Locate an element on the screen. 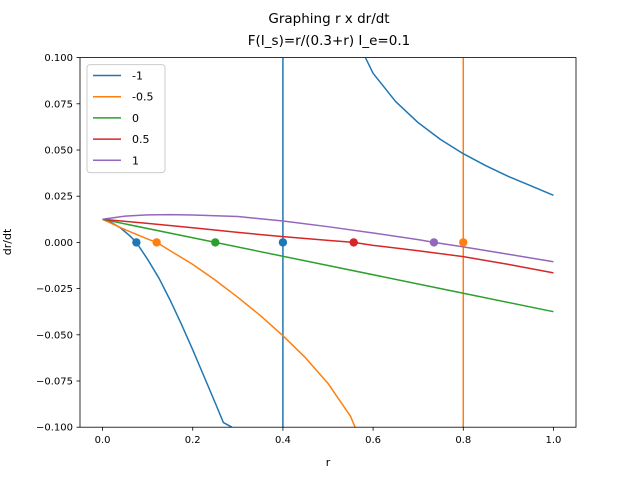 The height and width of the screenshot is (480, 640). legend-label--1: -1 is located at coordinates (137, 76).